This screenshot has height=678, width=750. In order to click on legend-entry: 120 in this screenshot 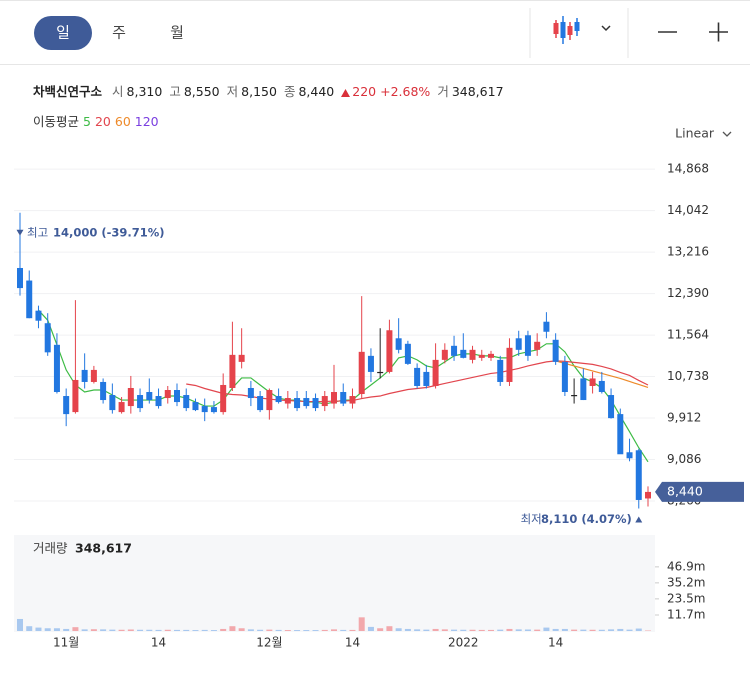, I will do `click(146, 121)`.